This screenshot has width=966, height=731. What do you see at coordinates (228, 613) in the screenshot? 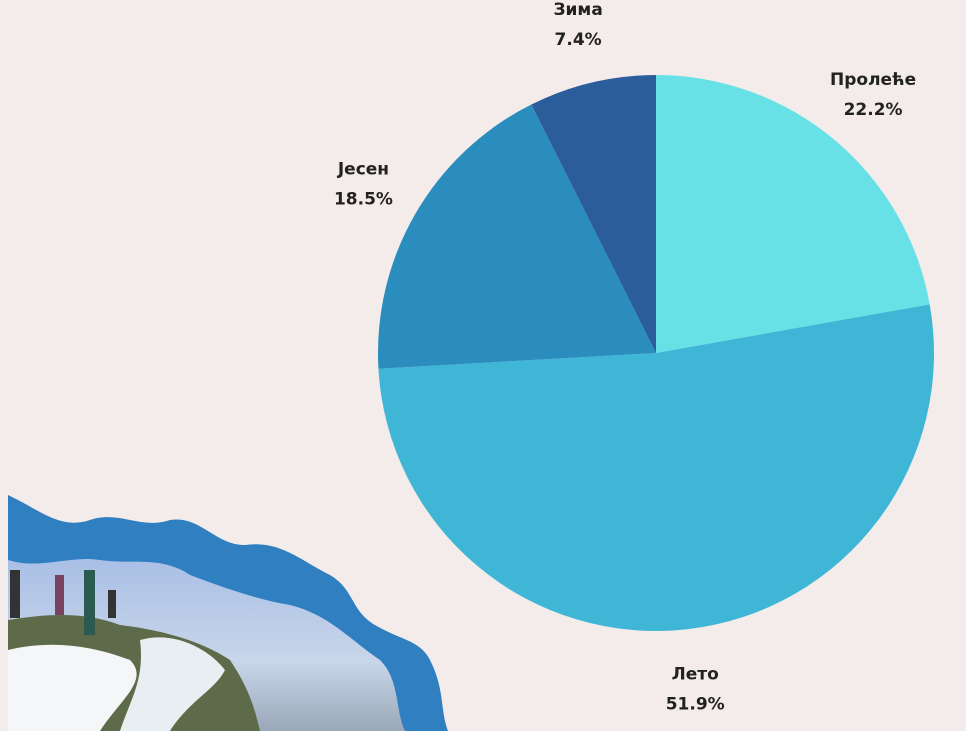
I see `decorative-photo` at bounding box center [228, 613].